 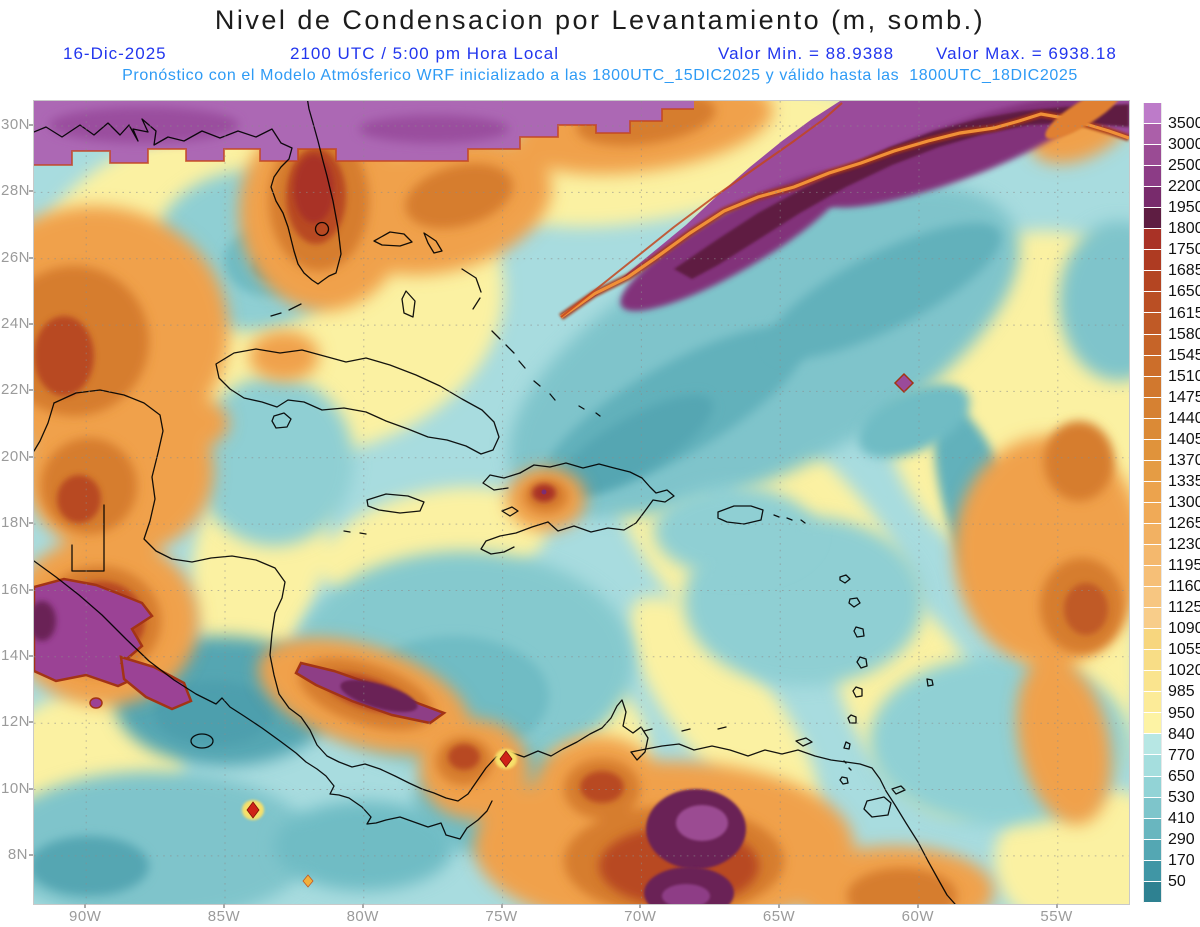 I want to click on station-markers, so click(x=379, y=818).